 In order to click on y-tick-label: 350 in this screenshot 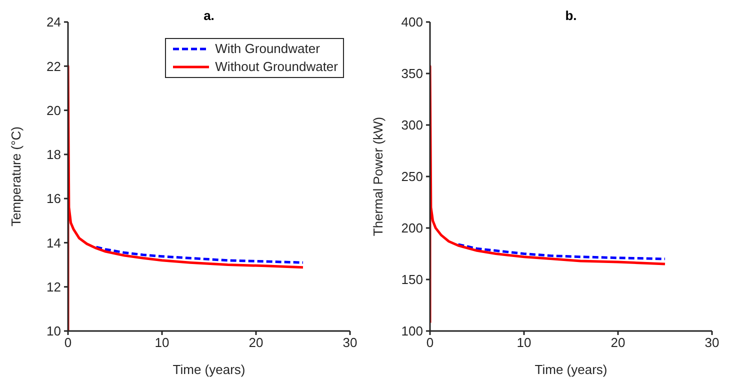, I will do `click(412, 74)`.